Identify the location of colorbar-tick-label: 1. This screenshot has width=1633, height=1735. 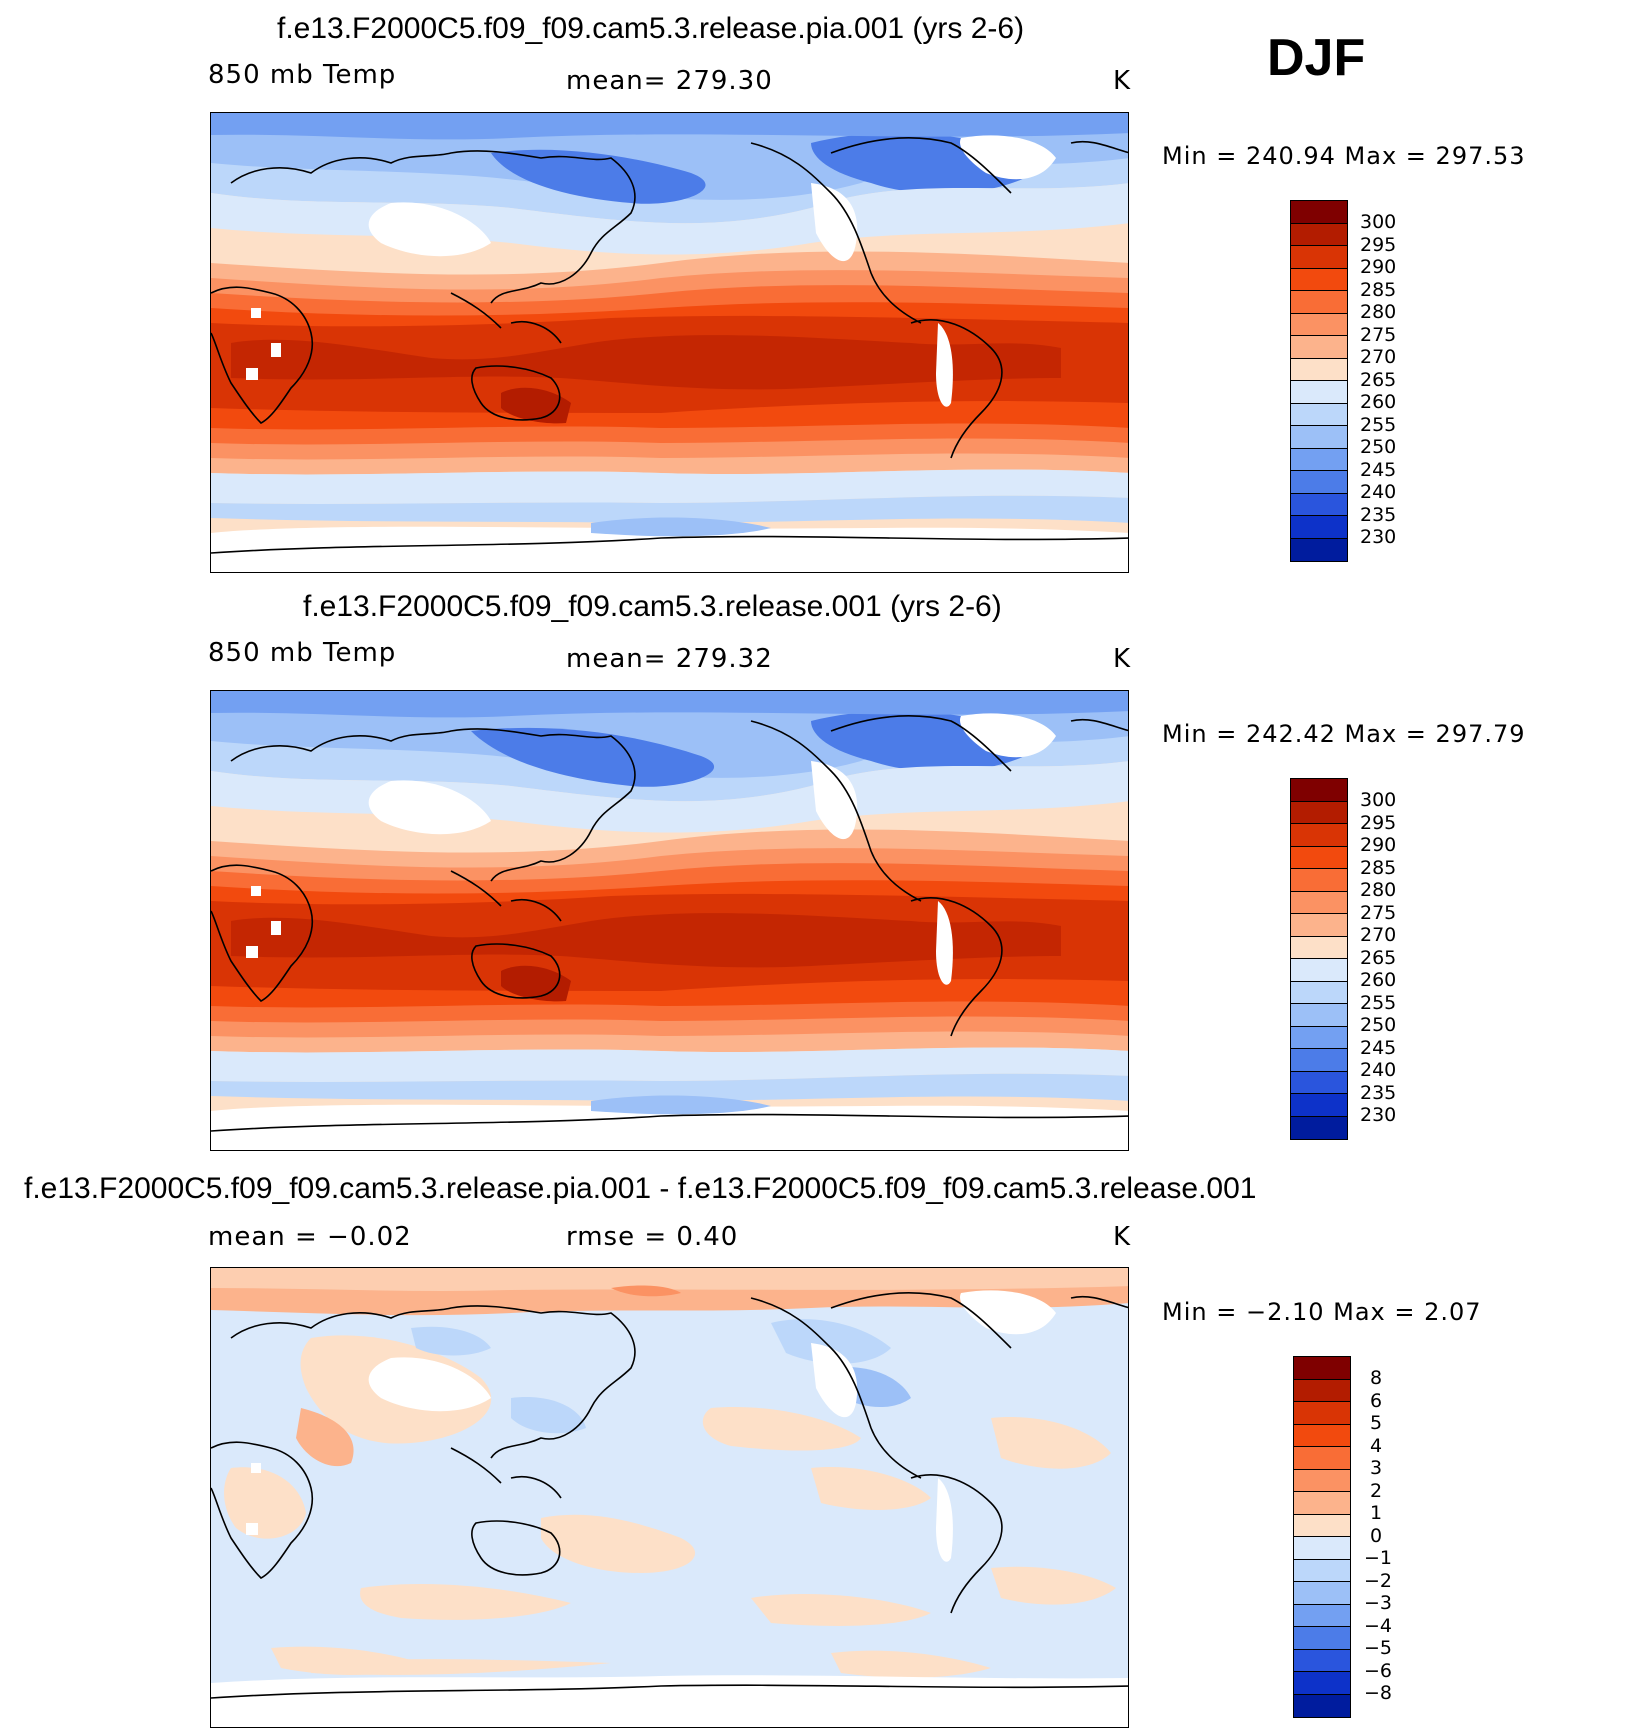
(1376, 1513).